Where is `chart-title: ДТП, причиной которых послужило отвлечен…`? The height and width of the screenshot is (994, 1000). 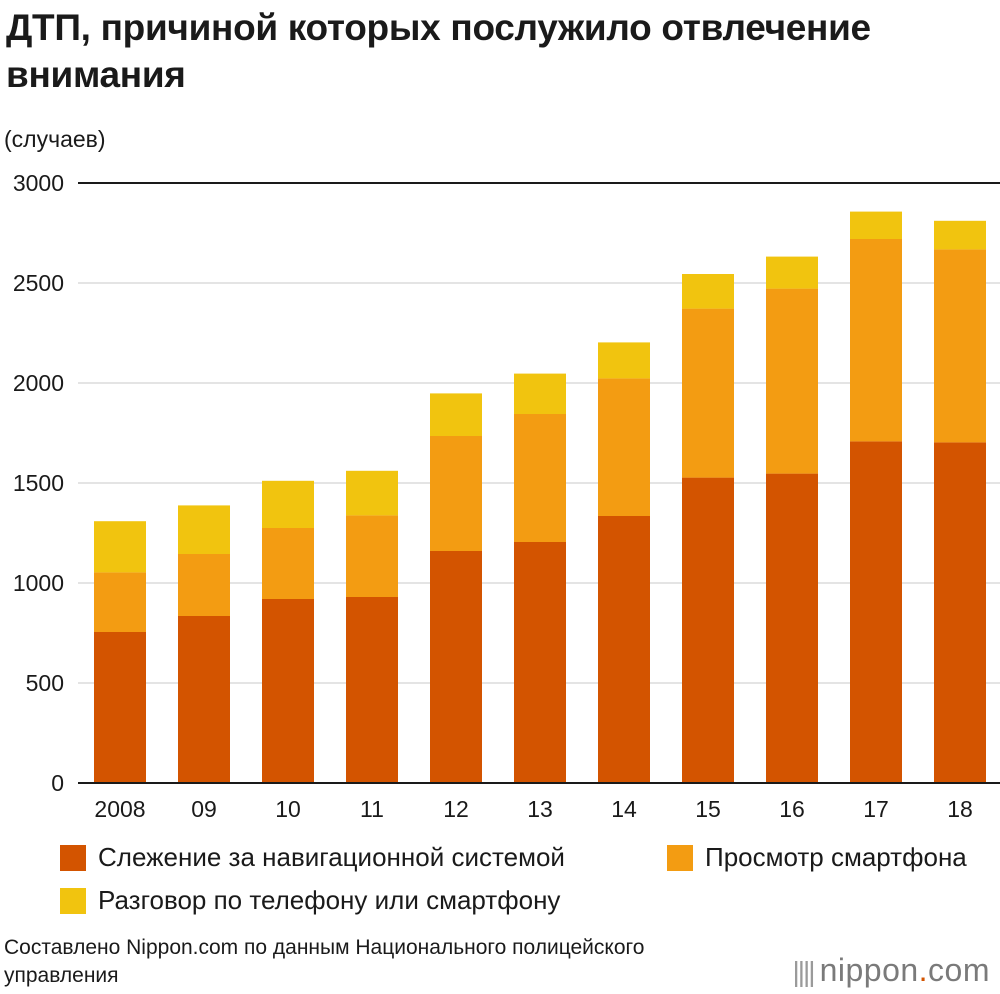 chart-title: ДТП, причиной которых послужило отвлечен… is located at coordinates (438, 51).